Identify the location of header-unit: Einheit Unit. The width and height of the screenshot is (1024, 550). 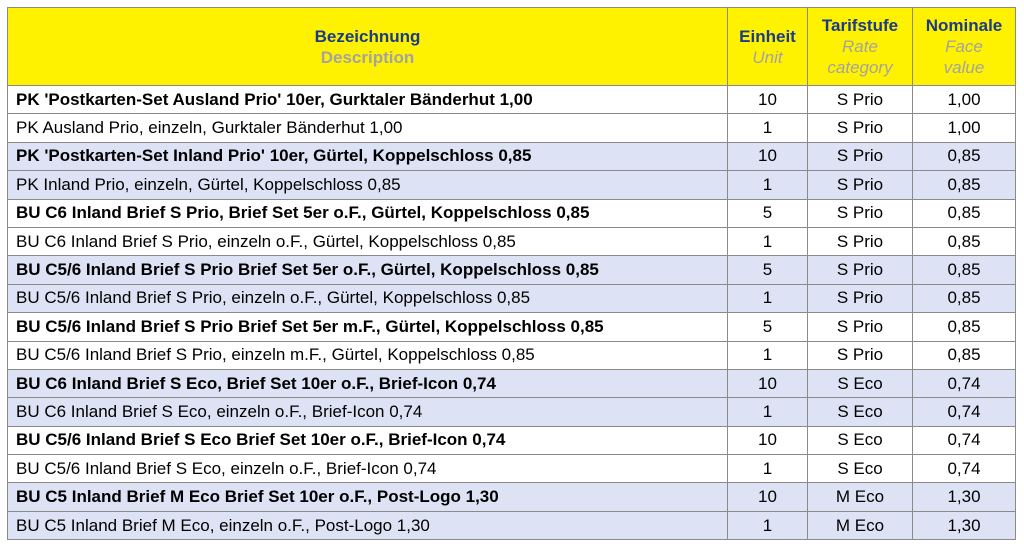
(767, 46).